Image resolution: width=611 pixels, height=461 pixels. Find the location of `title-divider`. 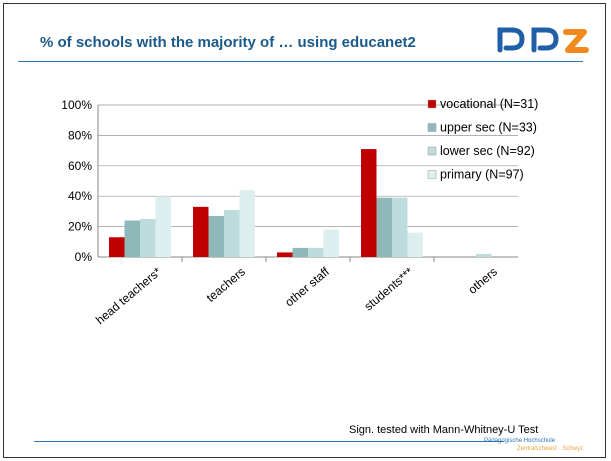

title-divider is located at coordinates (300, 61).